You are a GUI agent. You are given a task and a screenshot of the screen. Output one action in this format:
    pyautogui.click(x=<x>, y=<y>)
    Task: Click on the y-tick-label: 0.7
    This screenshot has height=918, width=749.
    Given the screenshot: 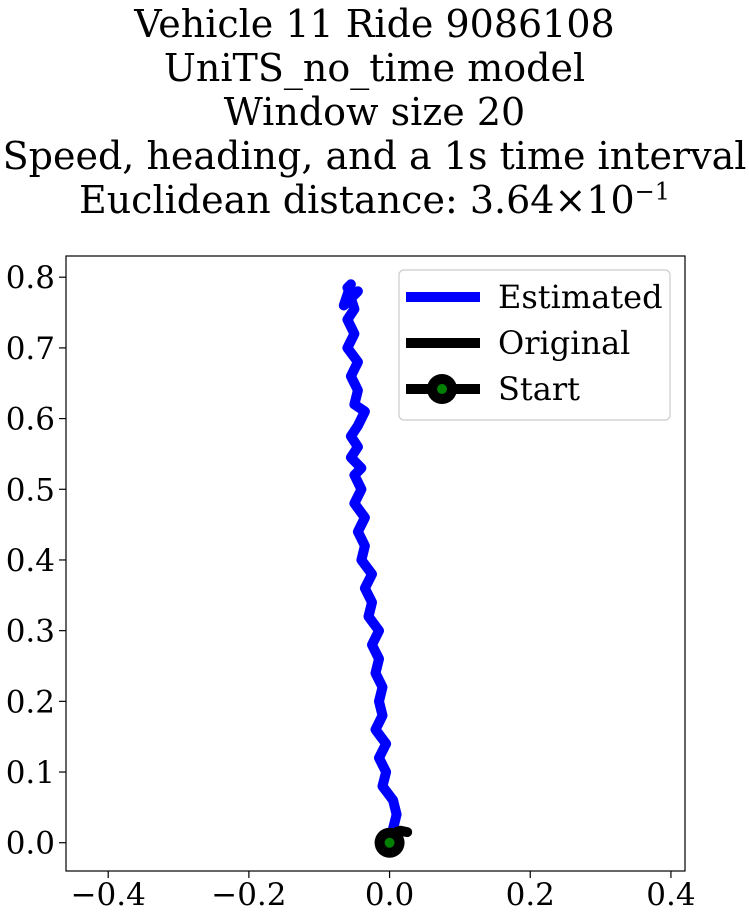 What is the action you would take?
    pyautogui.click(x=30, y=349)
    